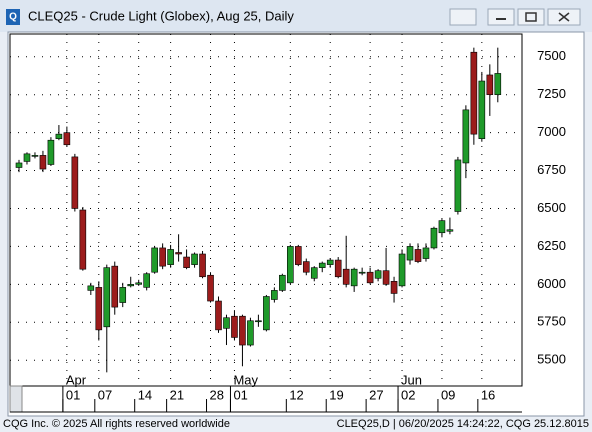  Describe the element at coordinates (551, 55) in the screenshot. I see `y-tick-label: 7500` at that location.